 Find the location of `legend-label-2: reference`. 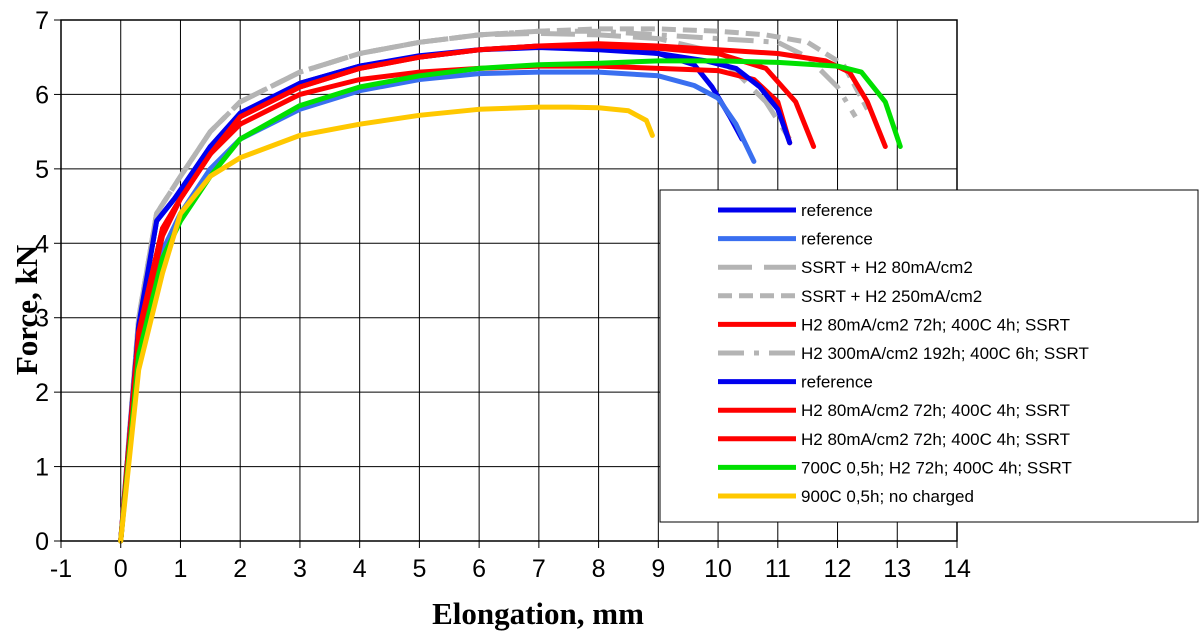

legend-label-2: reference is located at coordinates (837, 239).